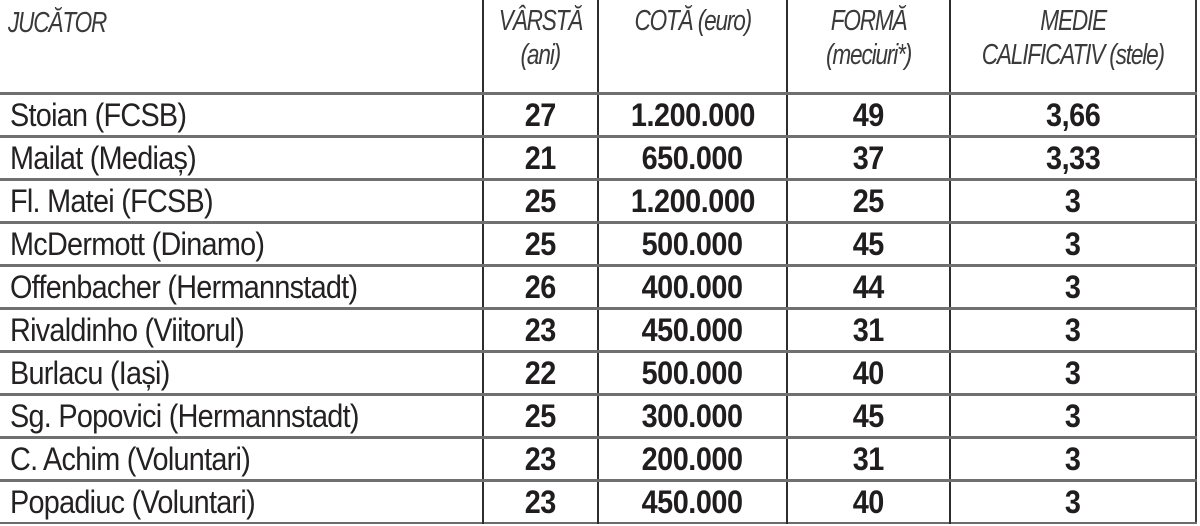  Describe the element at coordinates (540, 115) in the screenshot. I see `cell-age: 27` at that location.